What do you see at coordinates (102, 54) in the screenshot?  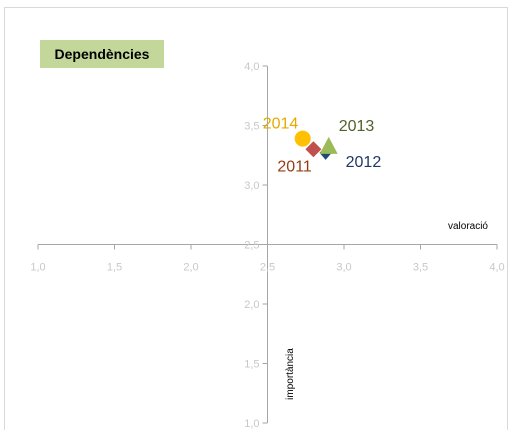 I see `chart-title: Dependències` at bounding box center [102, 54].